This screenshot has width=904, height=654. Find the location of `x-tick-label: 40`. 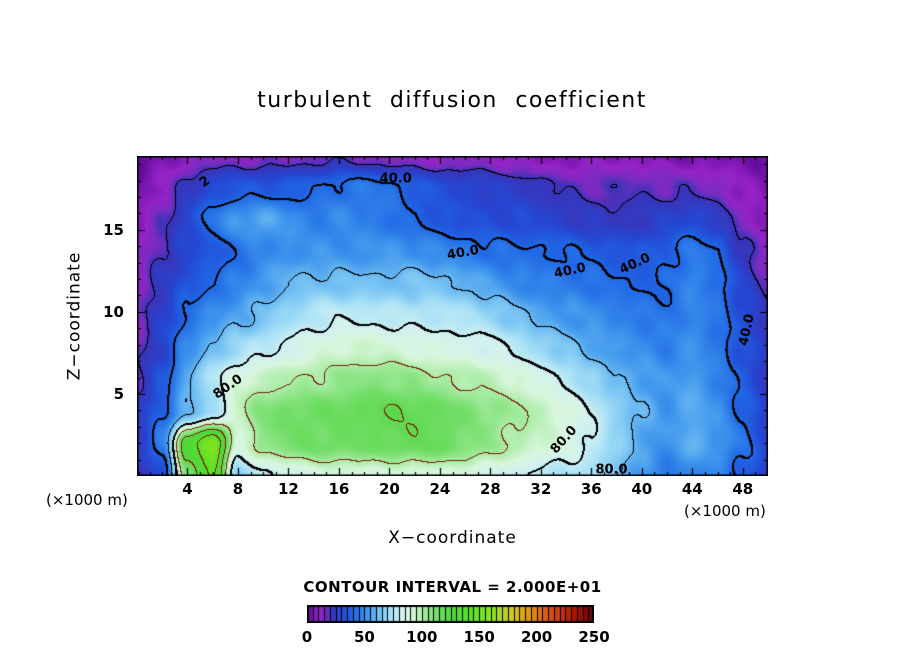

x-tick-label: 40 is located at coordinates (642, 489).